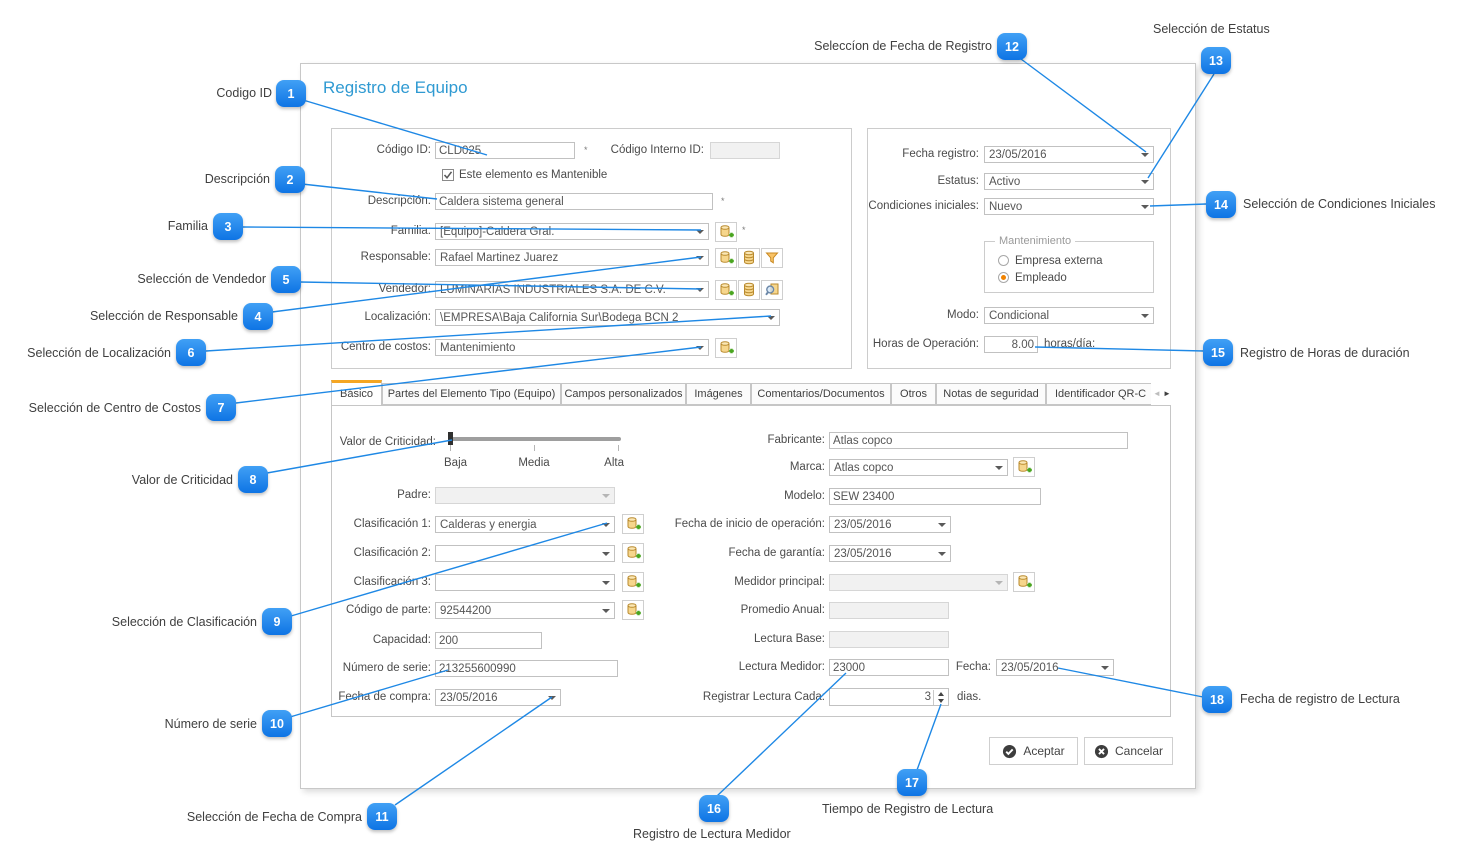  I want to click on clasificacion1-add-button, so click(633, 524).